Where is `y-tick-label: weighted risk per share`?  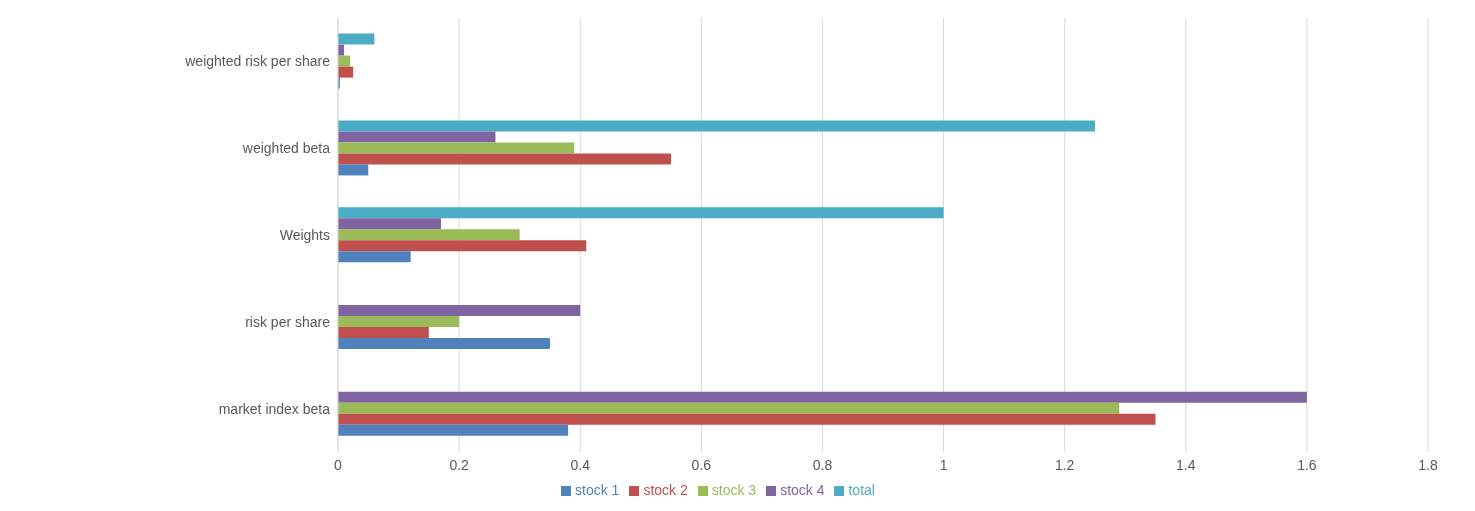
y-tick-label: weighted risk per share is located at coordinates (257, 61).